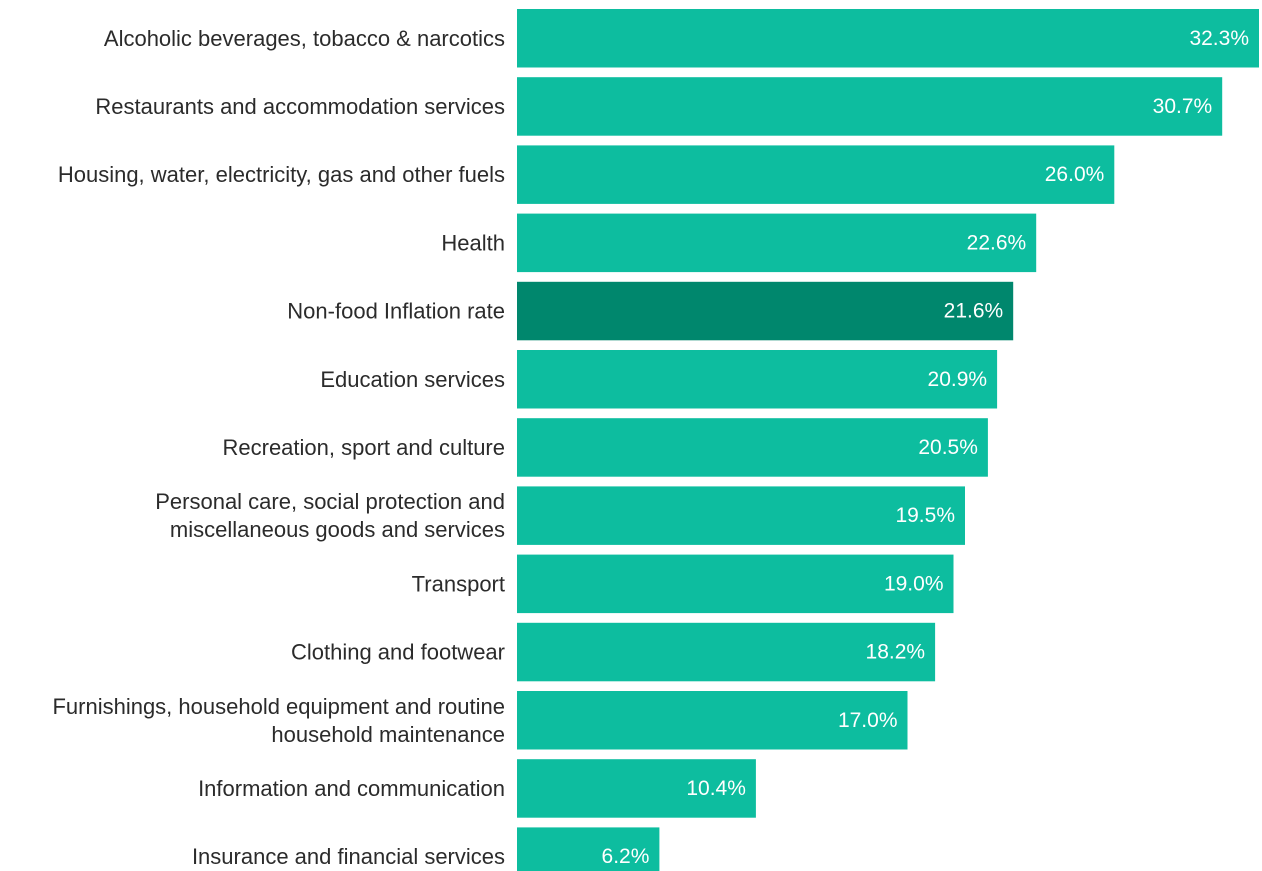  I want to click on category-label-line: Insurance and financial services, so click(348, 856).